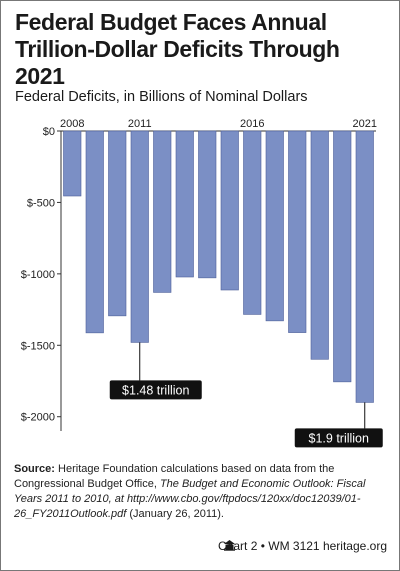  What do you see at coordinates (72, 163) in the screenshot?
I see `bar-2008` at bounding box center [72, 163].